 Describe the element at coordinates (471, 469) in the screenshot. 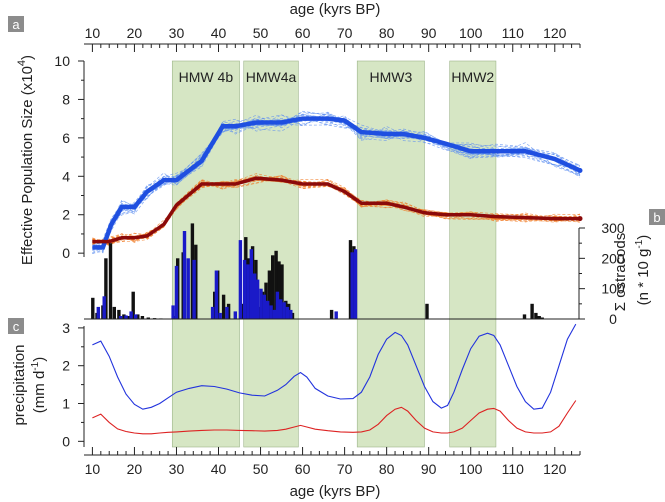

I see `bottom-axis-tick-label: 100` at that location.